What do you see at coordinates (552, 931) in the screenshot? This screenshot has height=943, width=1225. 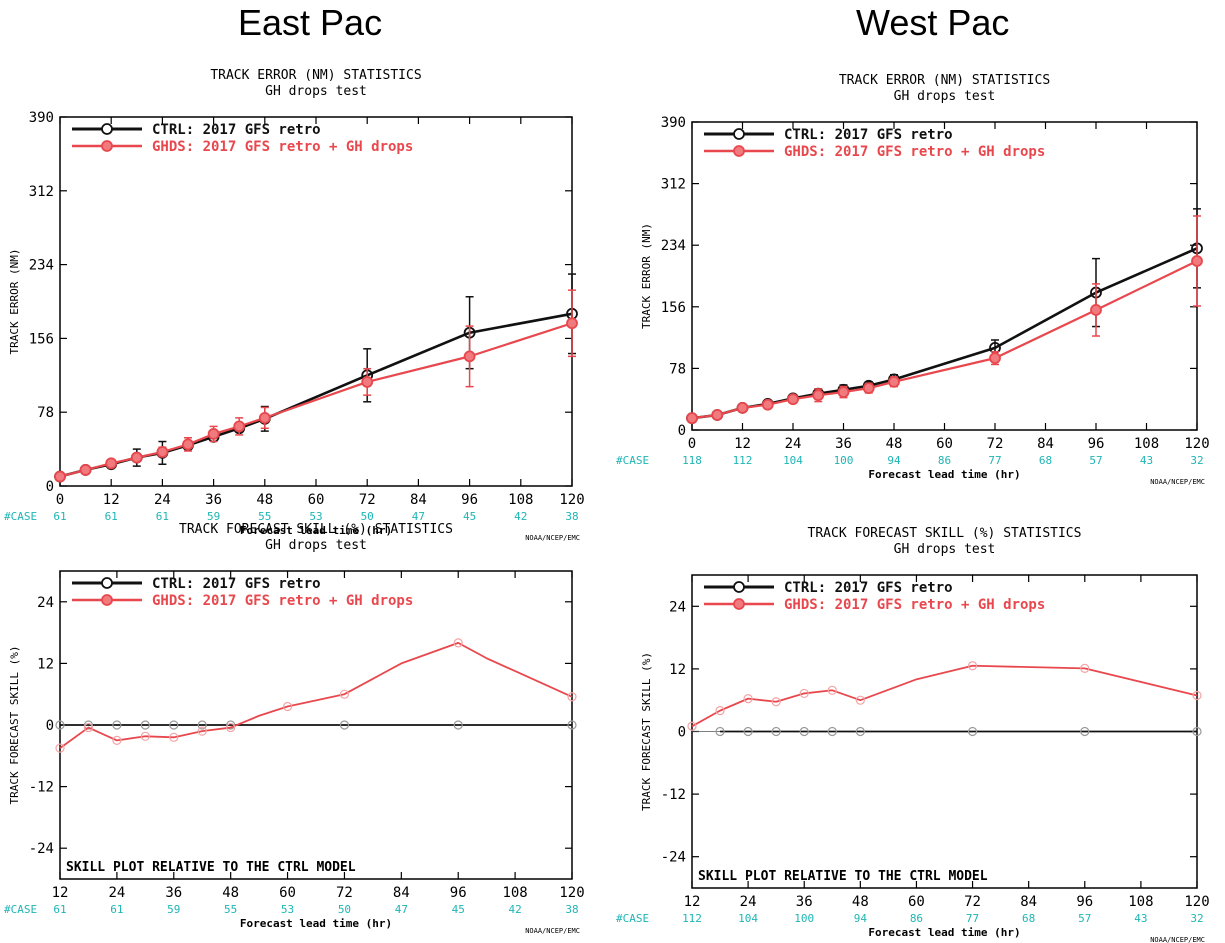 I see `credit-label: NOAA/NCEP/EMC` at bounding box center [552, 931].